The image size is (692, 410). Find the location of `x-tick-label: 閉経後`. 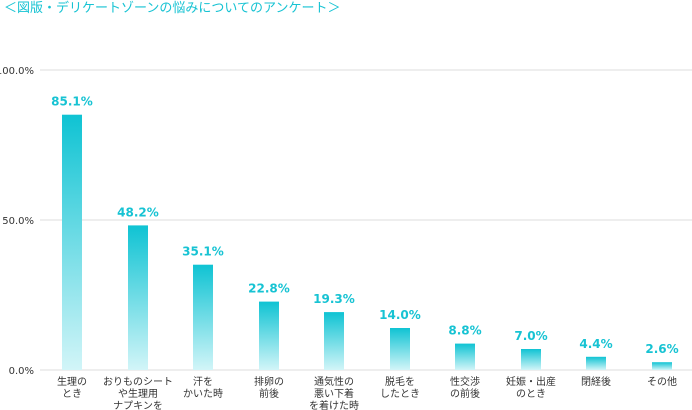

x-tick-label: 閉経後 is located at coordinates (596, 381).